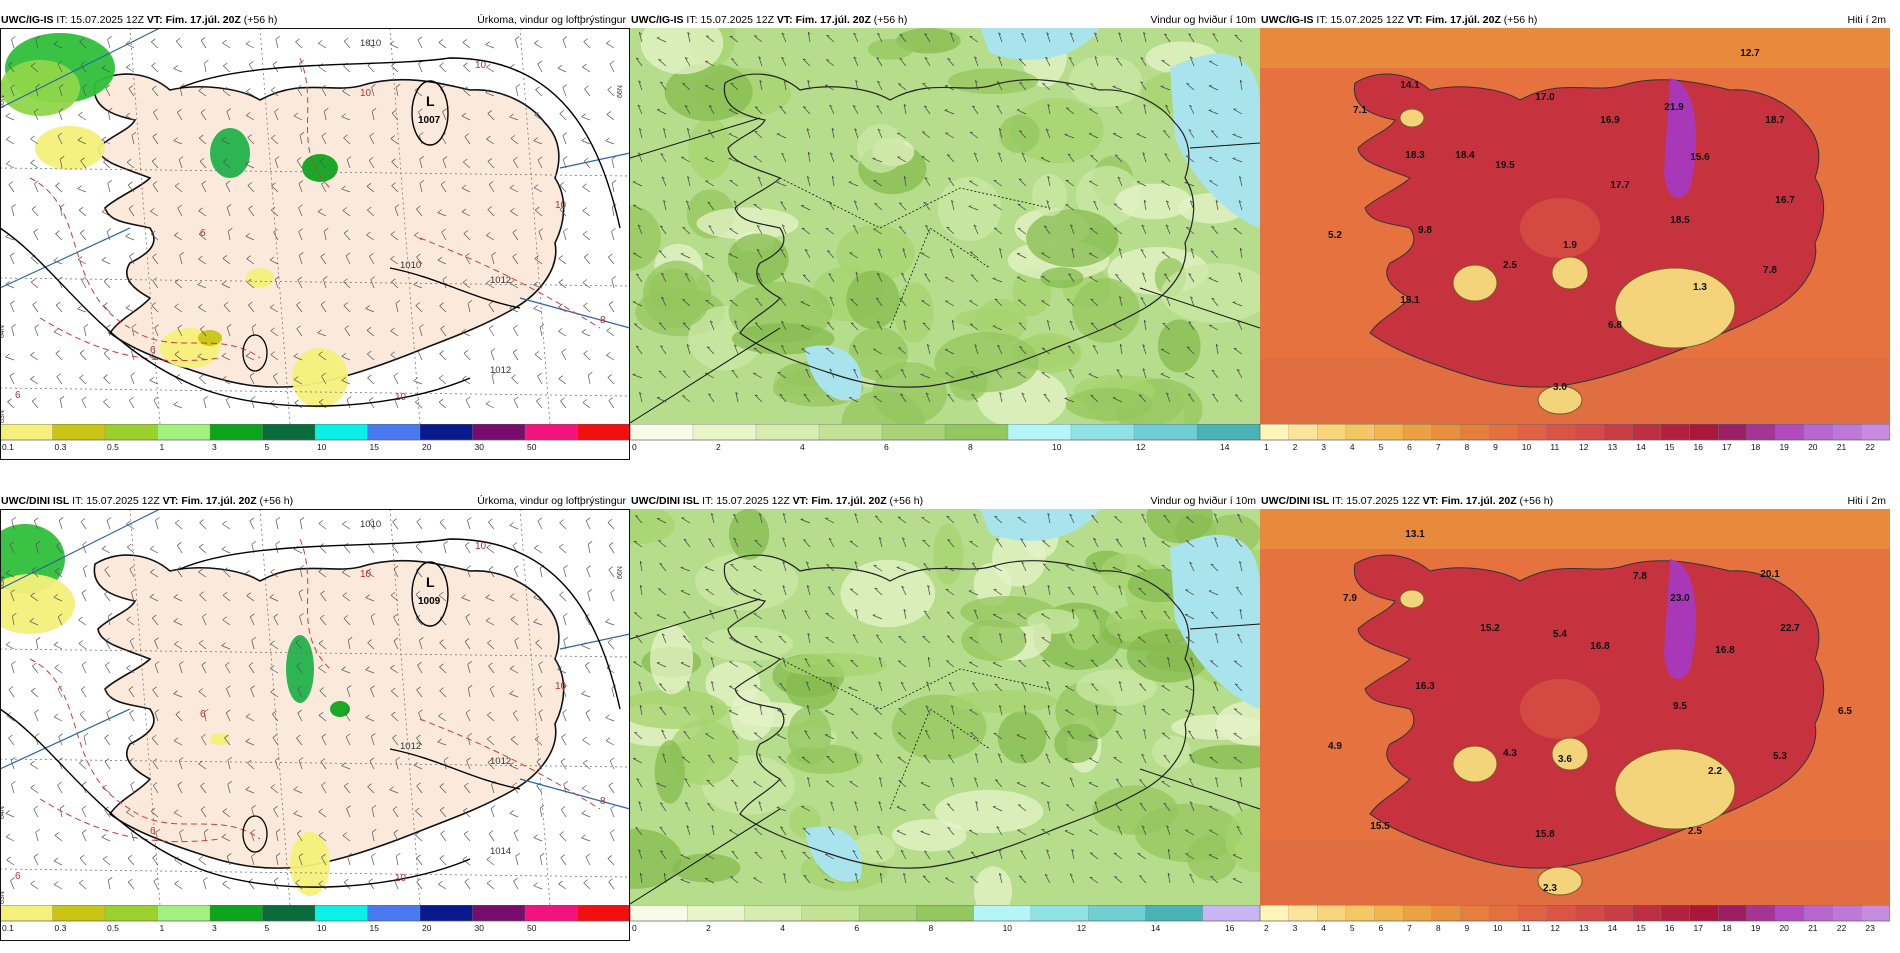 This screenshot has height=953, width=1900. Describe the element at coordinates (1510, 265) in the screenshot. I see `temperature-value-label: 2.5` at that location.